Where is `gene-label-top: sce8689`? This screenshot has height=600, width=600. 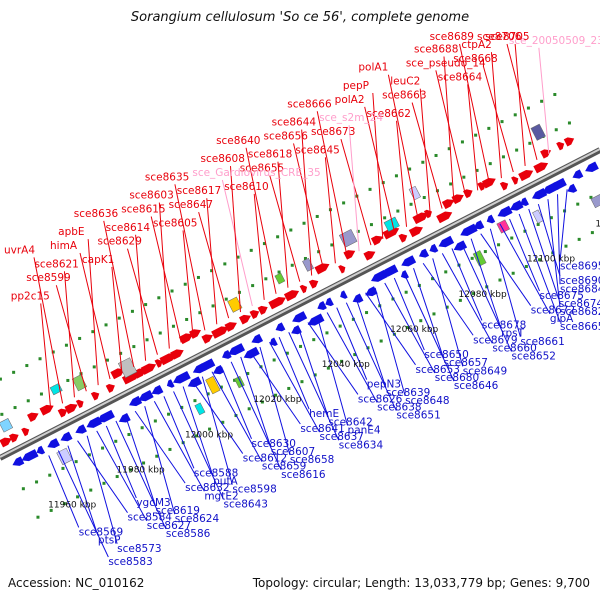 gene-label-top: sce8689 is located at coordinates (452, 37).